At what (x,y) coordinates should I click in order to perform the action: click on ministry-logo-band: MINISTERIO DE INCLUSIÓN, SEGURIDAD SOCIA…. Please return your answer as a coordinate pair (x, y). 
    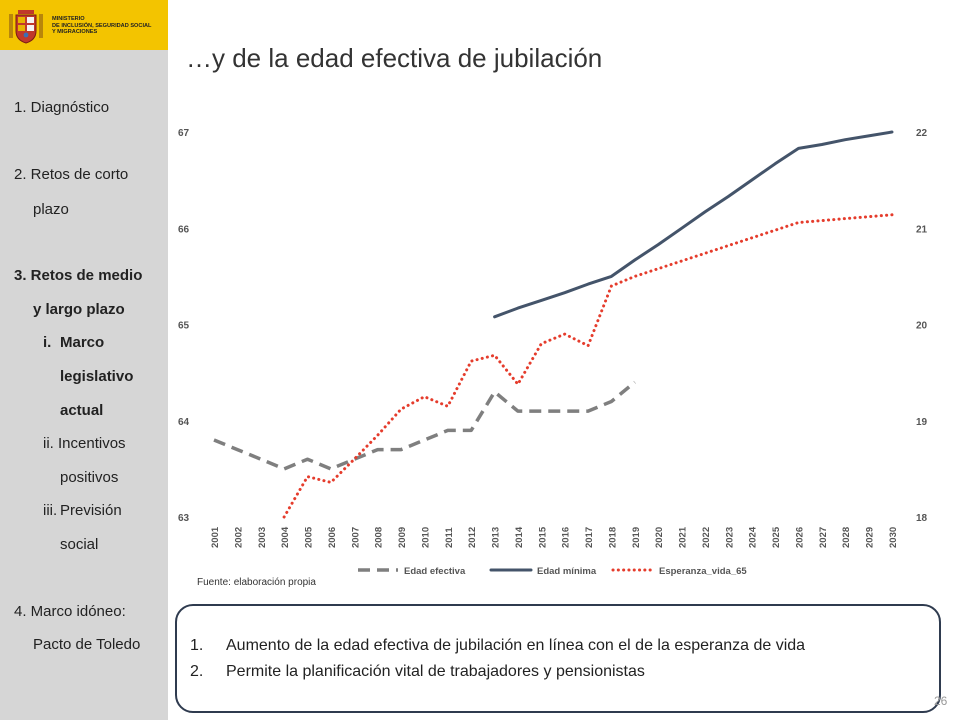
    Looking at the image, I should click on (84, 25).